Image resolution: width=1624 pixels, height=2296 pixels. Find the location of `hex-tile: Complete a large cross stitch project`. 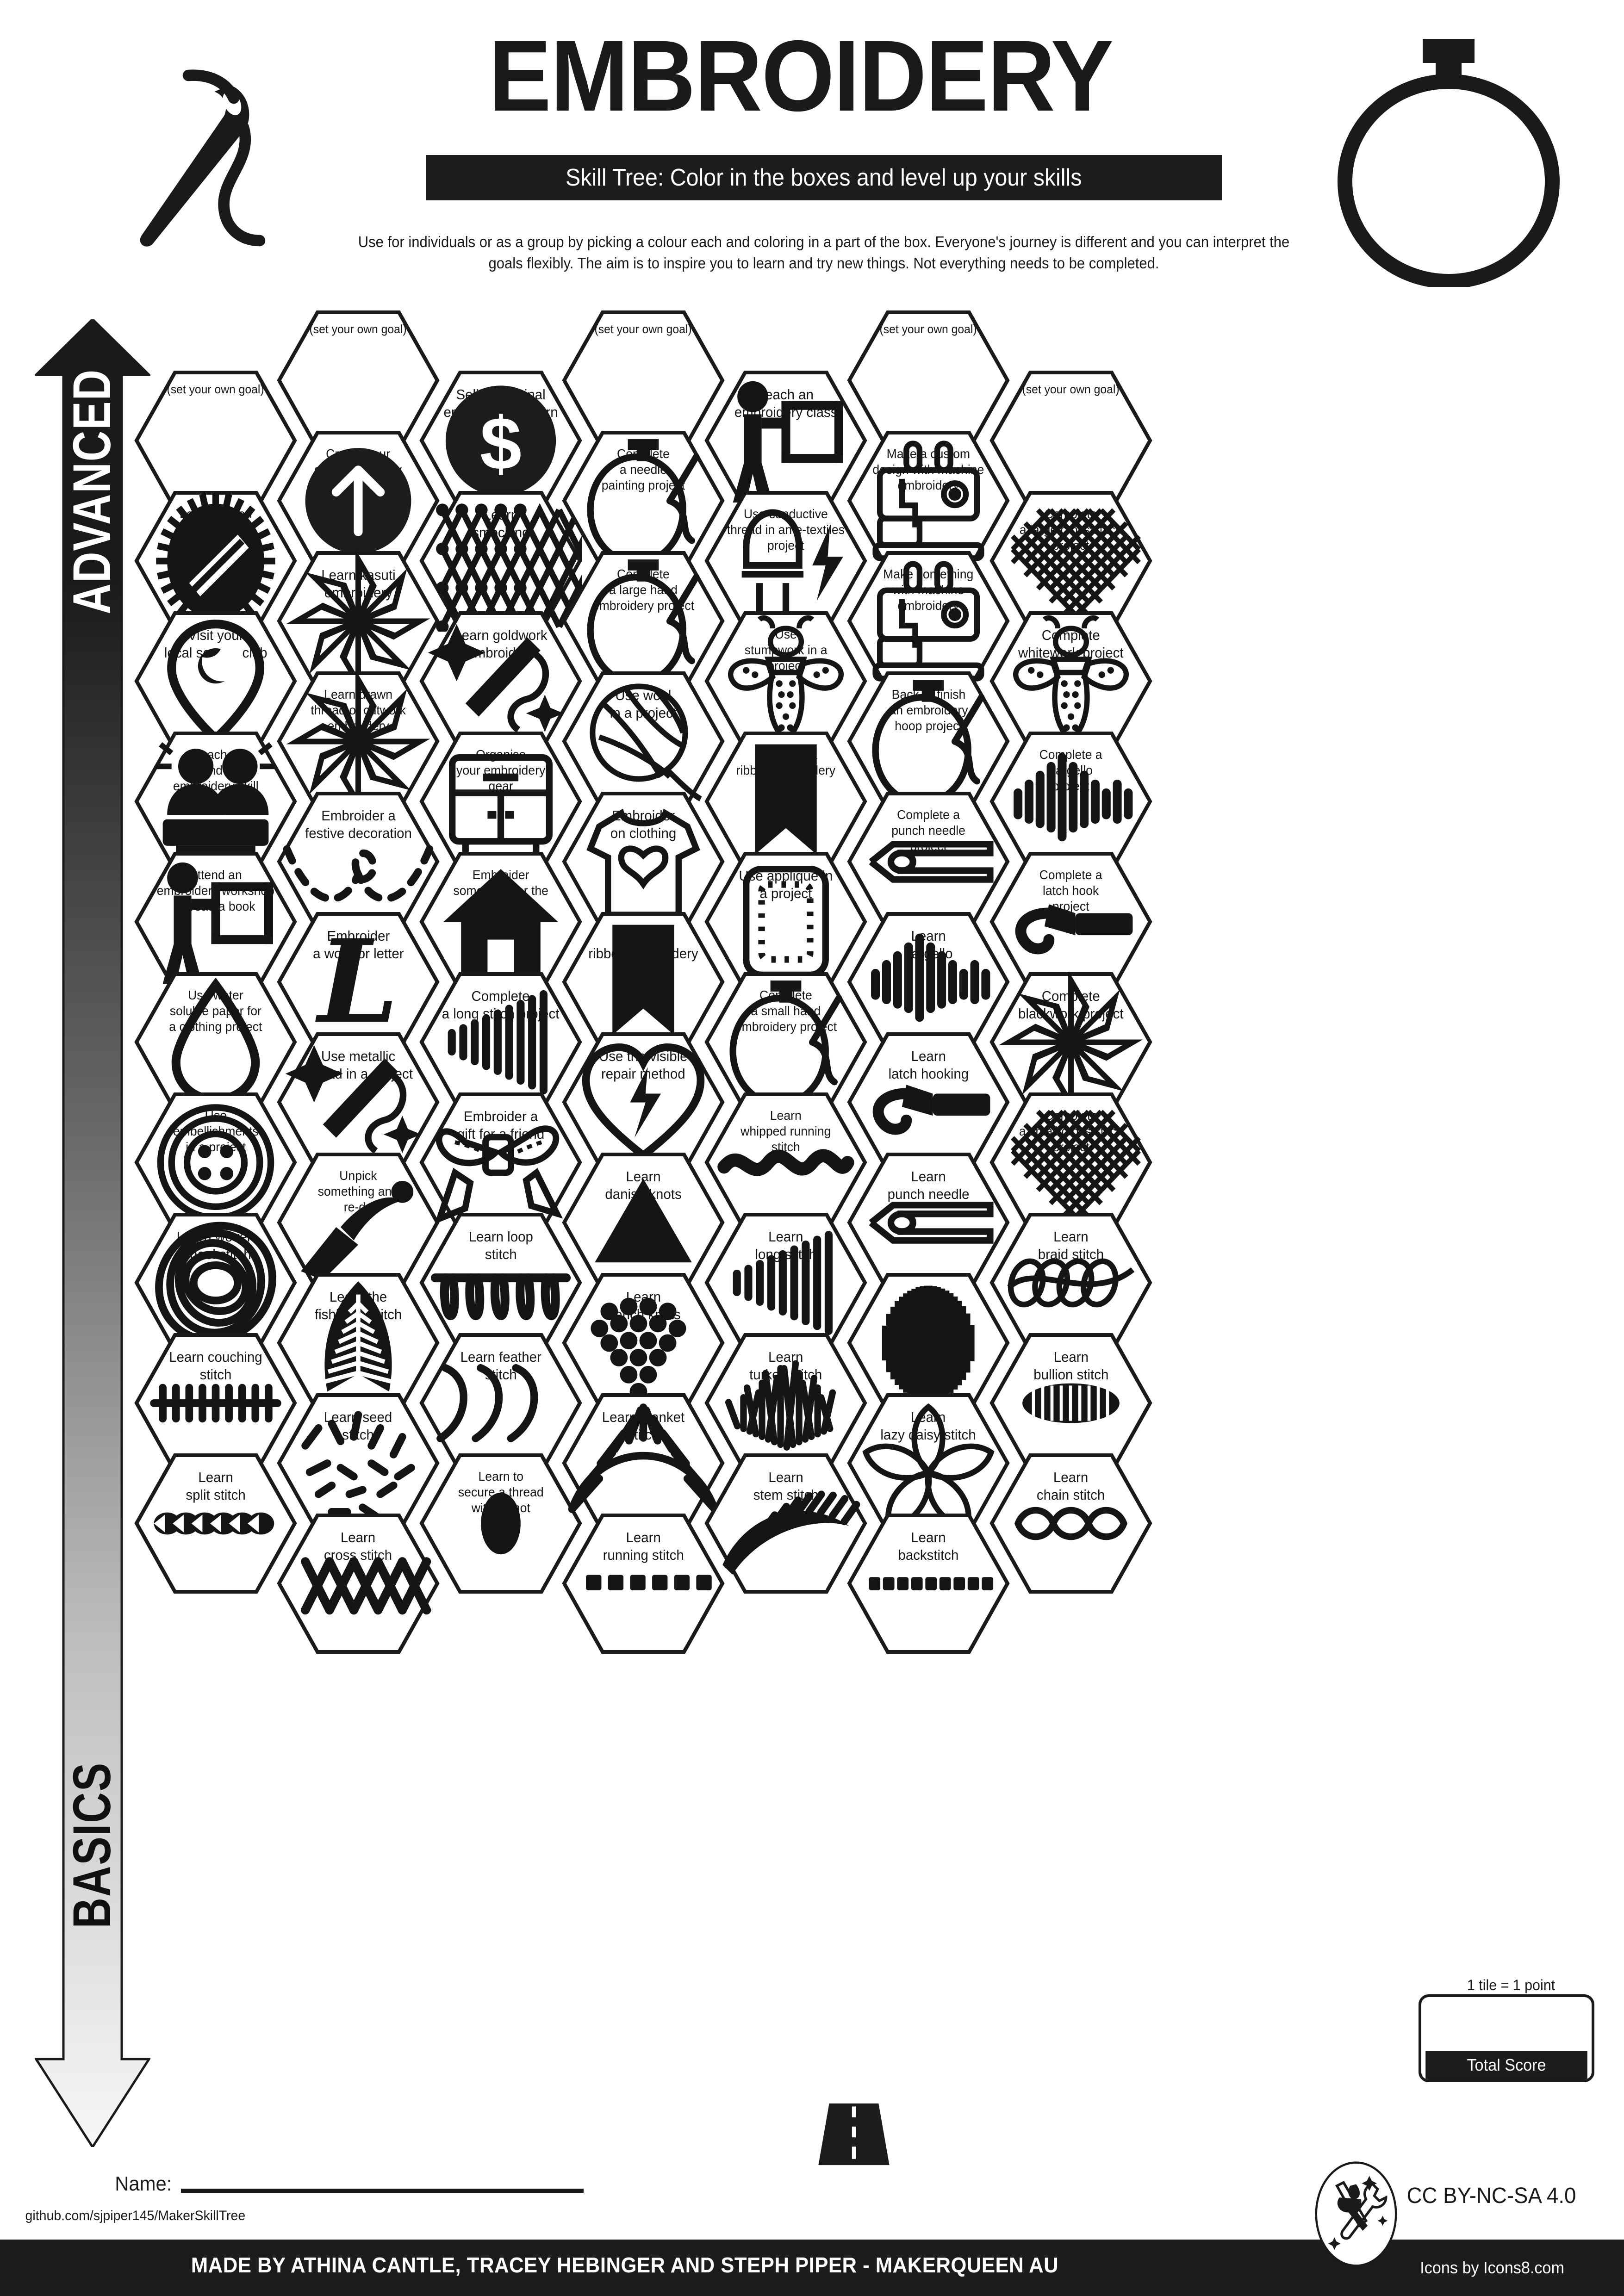

hex-tile: Complete a large cross stitch project is located at coordinates (1070, 561).